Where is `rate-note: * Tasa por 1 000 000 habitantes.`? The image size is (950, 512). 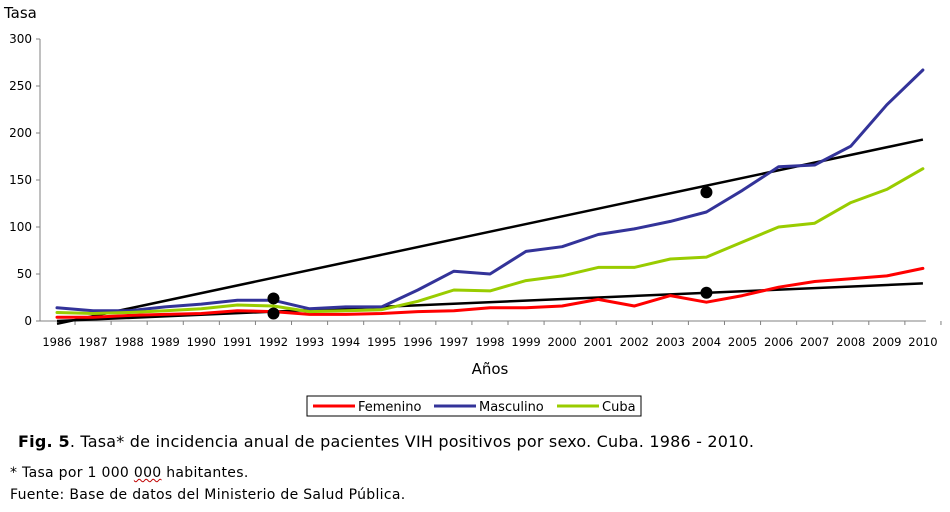 rate-note: * Tasa por 1 000 000 habitantes. is located at coordinates (129, 473).